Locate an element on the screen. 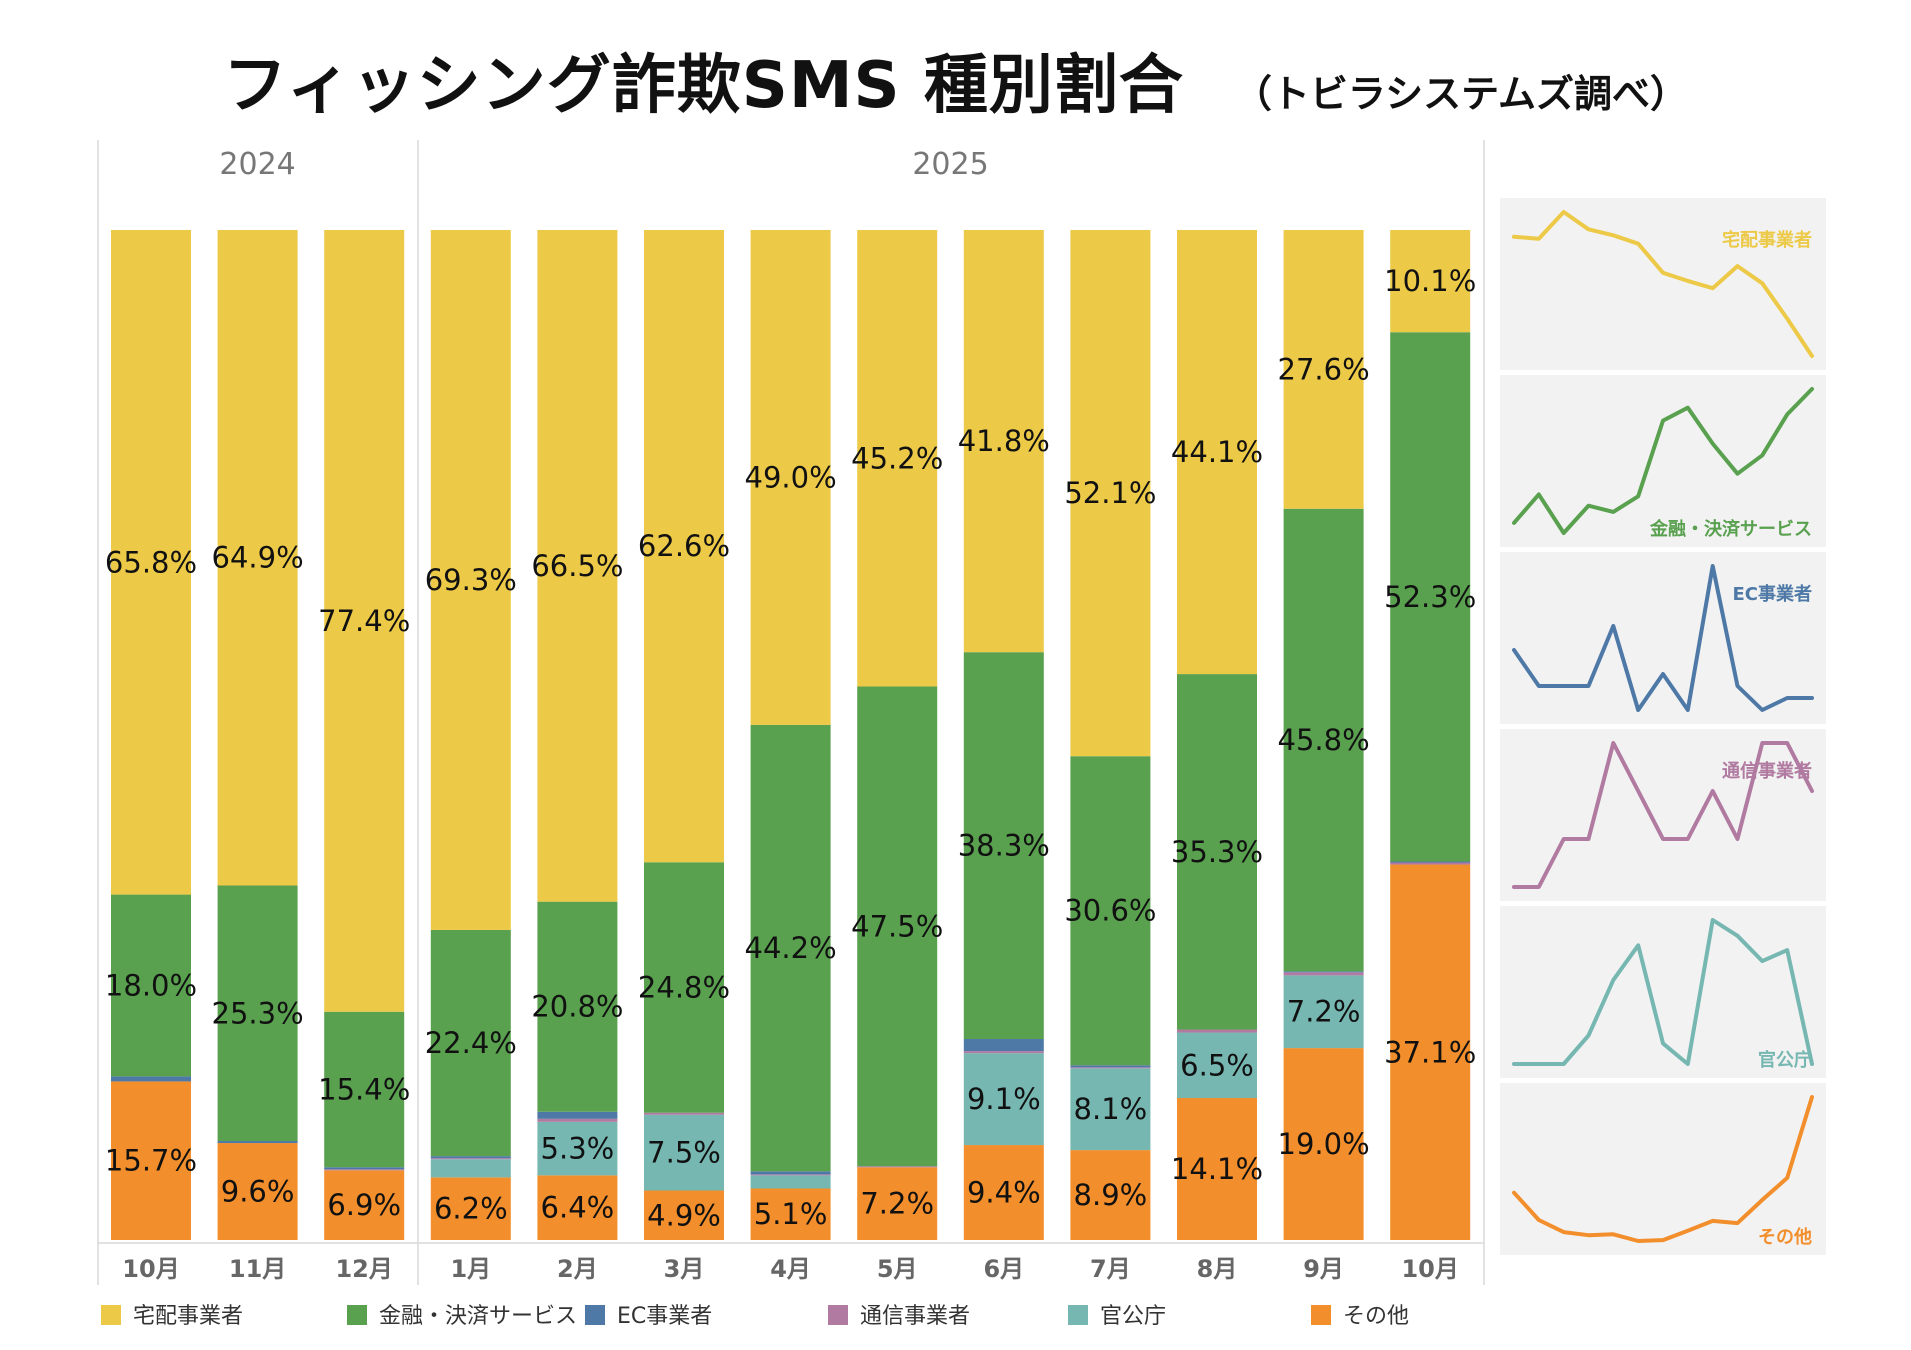 Image resolution: width=1911 pixels, height=1350 pixels. data-label-12-0: 37.1% is located at coordinates (1430, 1052).